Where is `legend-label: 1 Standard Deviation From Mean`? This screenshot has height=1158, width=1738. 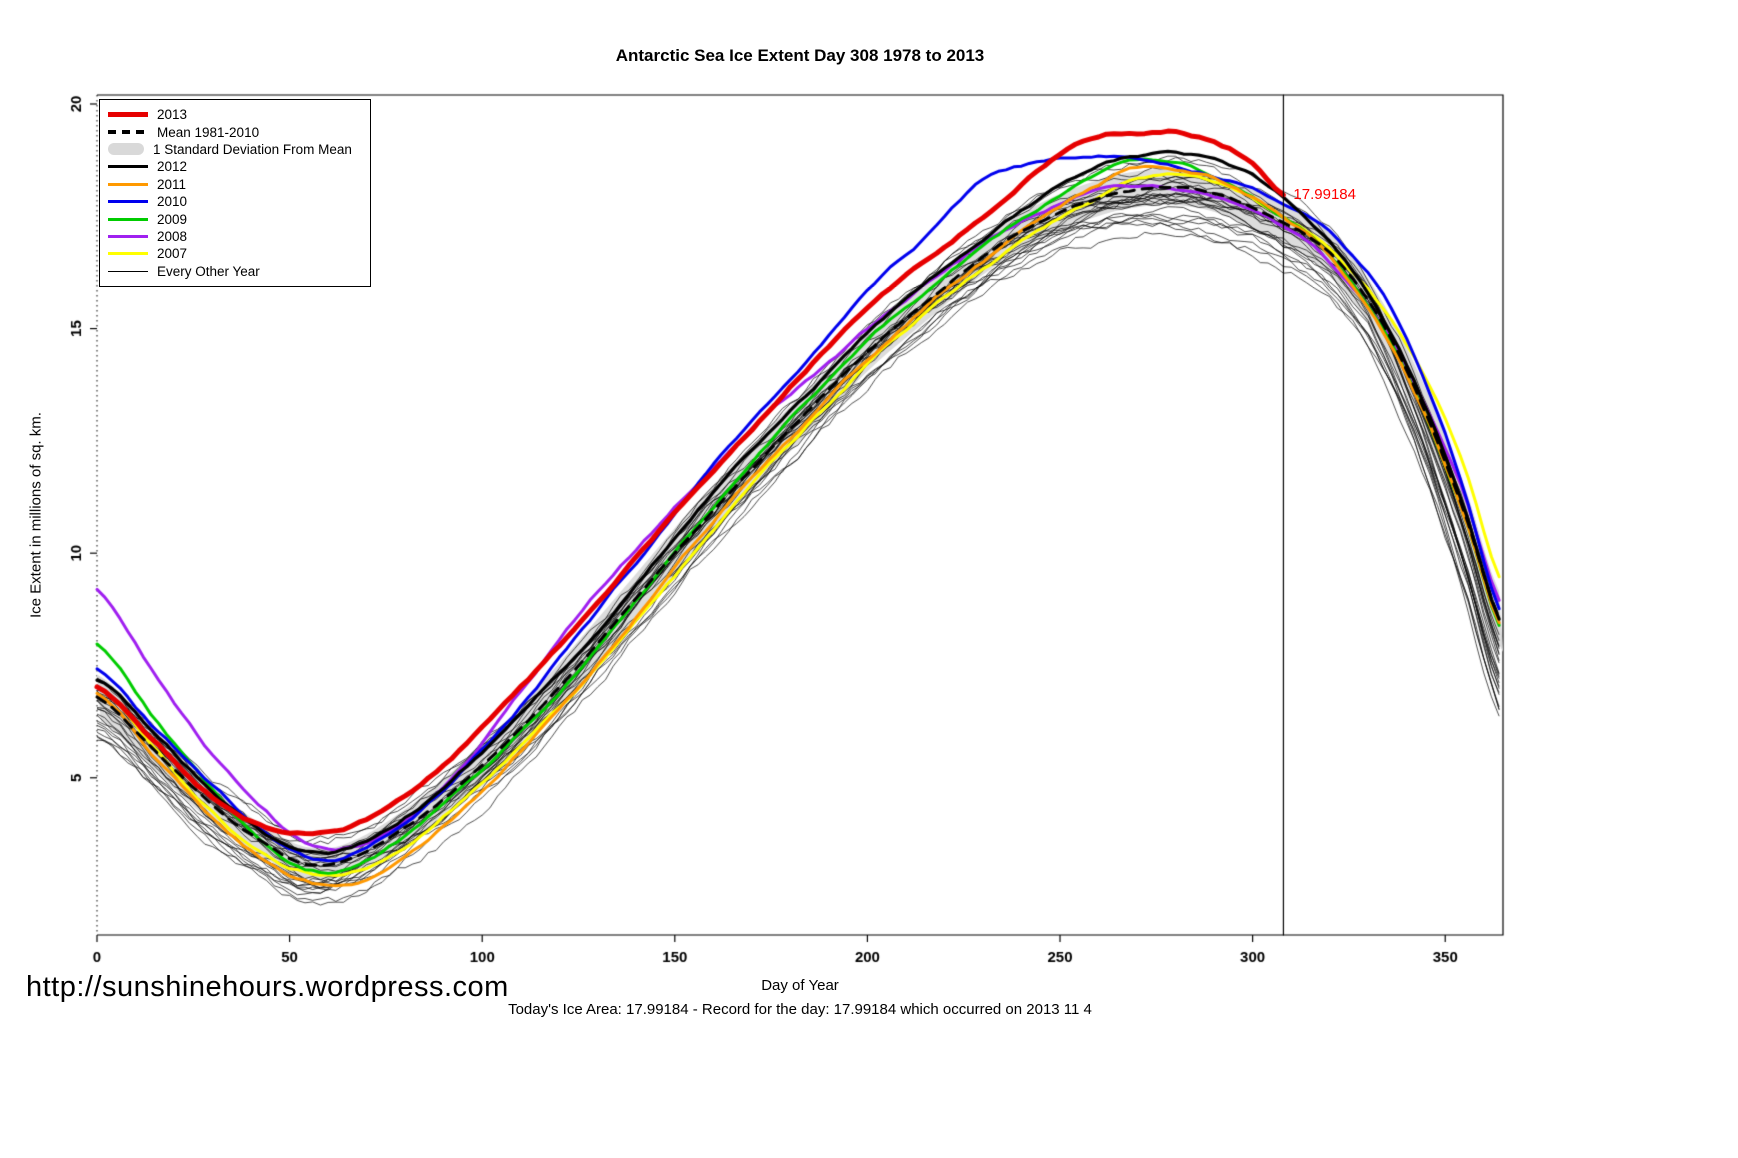
legend-label: 1 Standard Deviation From Mean is located at coordinates (252, 149).